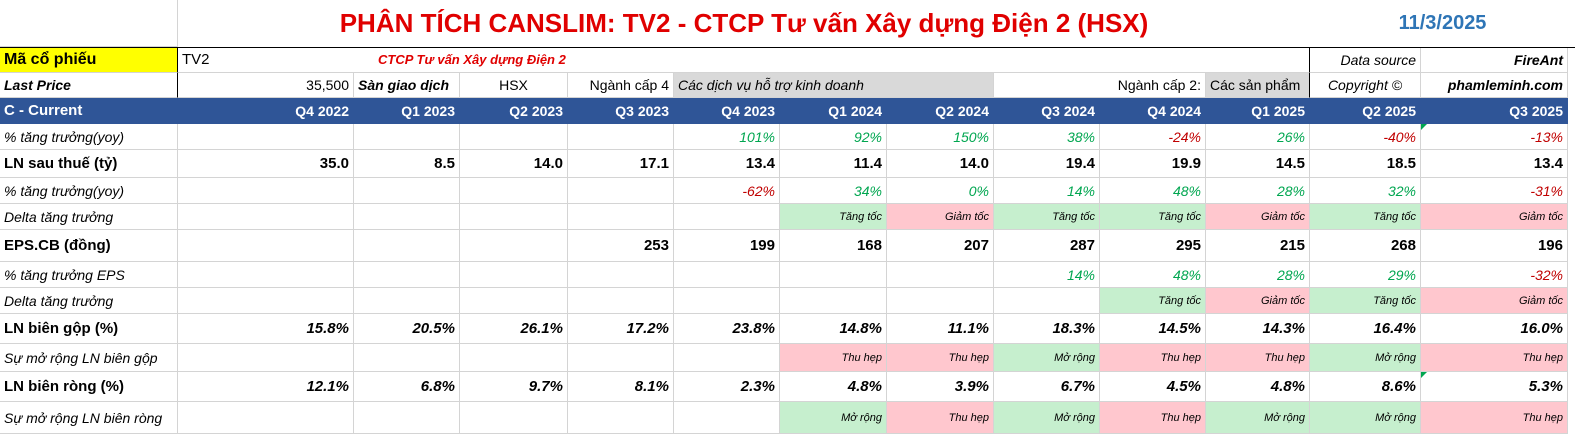 The height and width of the screenshot is (436, 1575). What do you see at coordinates (1258, 387) in the screenshot?
I see `table-cell: 4.8%` at bounding box center [1258, 387].